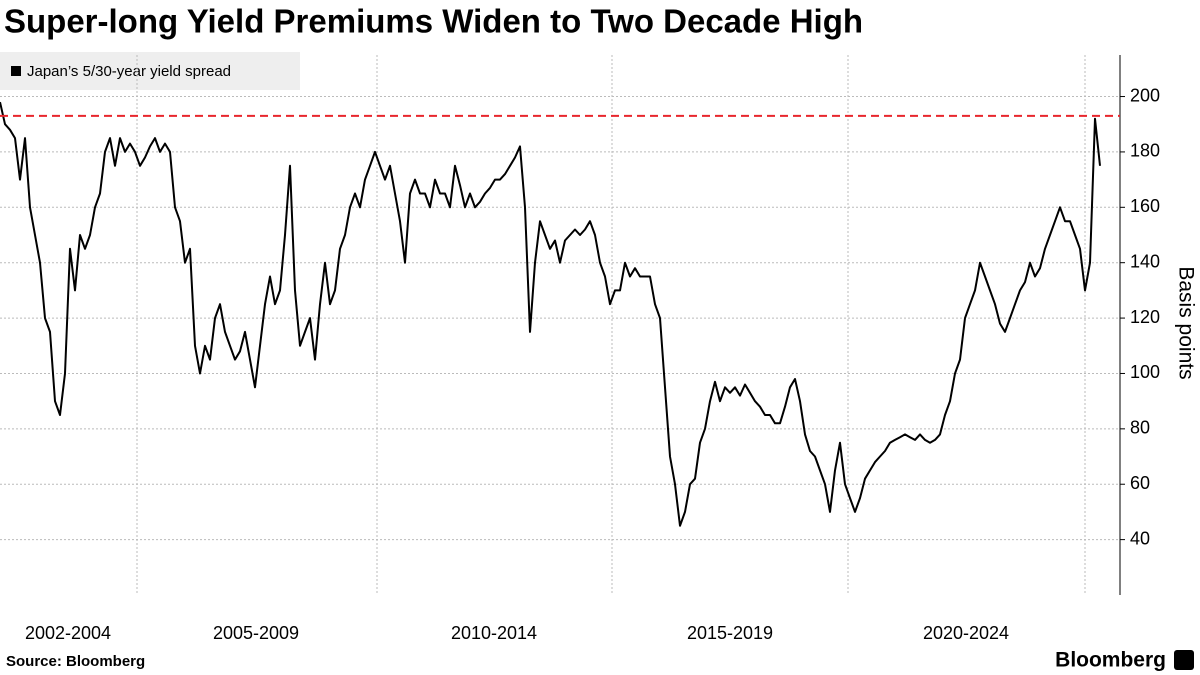  What do you see at coordinates (1145, 372) in the screenshot?
I see `y-tick-label: 100` at bounding box center [1145, 372].